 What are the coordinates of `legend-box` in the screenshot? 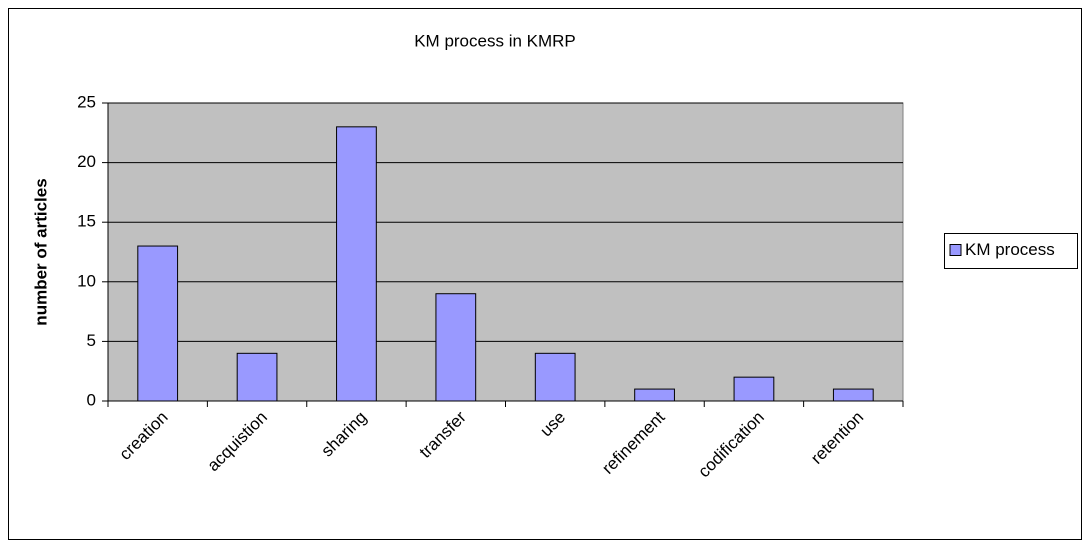 It's located at (1011, 251).